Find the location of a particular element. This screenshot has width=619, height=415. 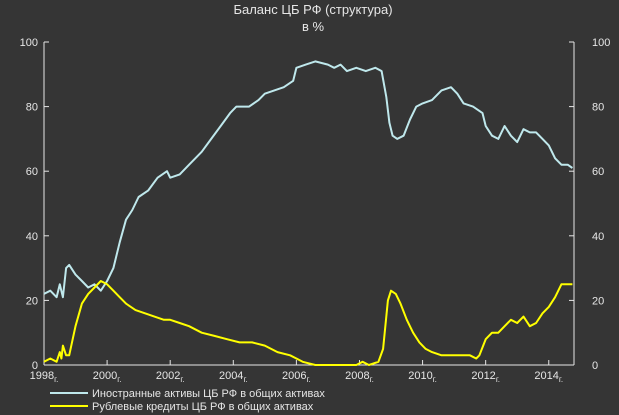

x-tick-year: 2014 is located at coordinates (546, 376).